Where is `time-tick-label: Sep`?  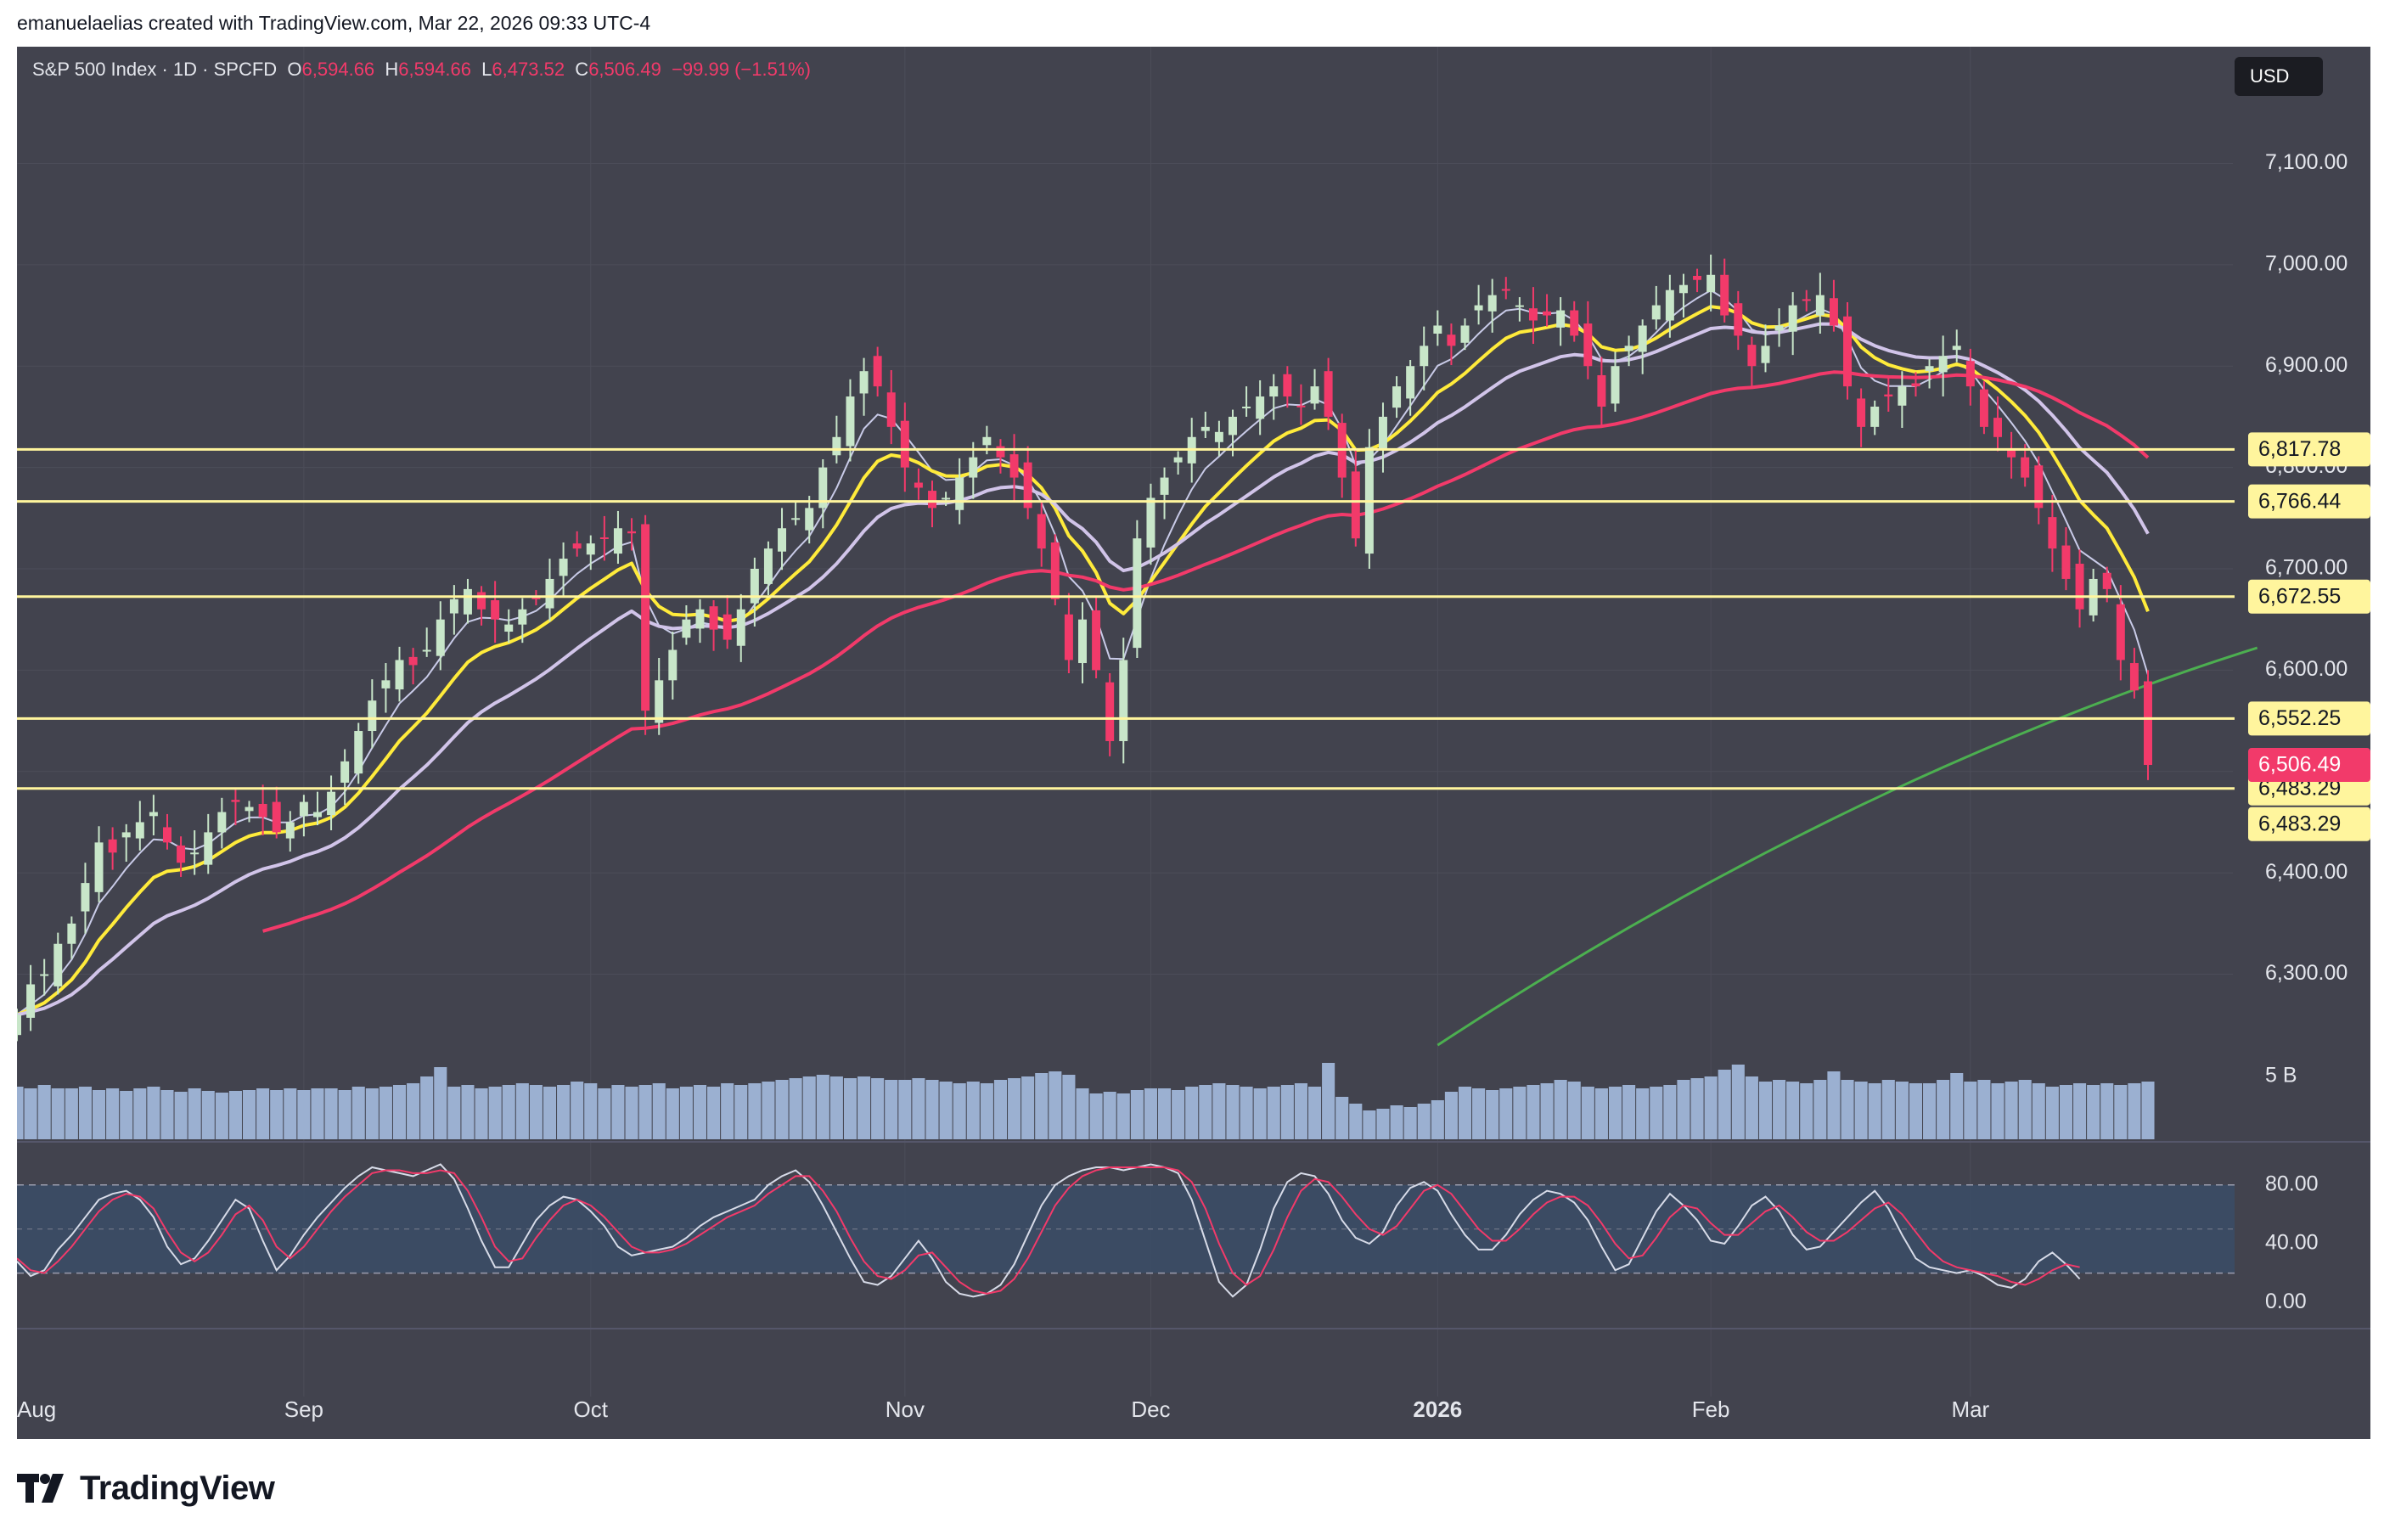
time-tick-label: Sep is located at coordinates (303, 1409).